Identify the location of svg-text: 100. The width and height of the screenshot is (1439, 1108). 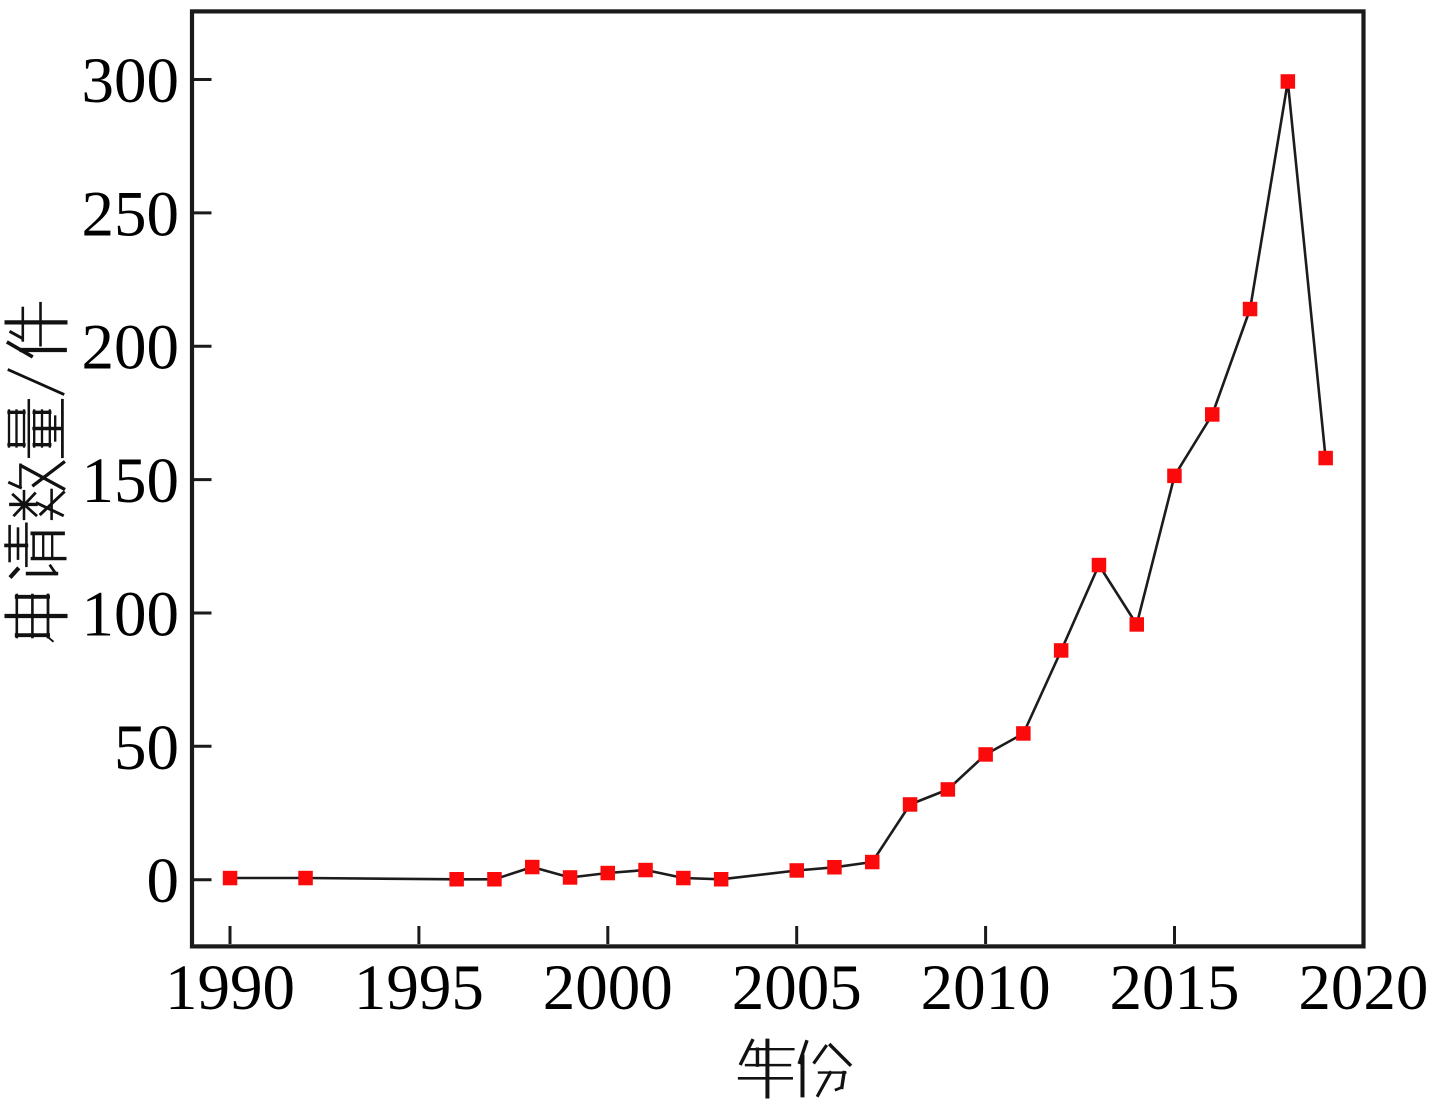
(131, 615).